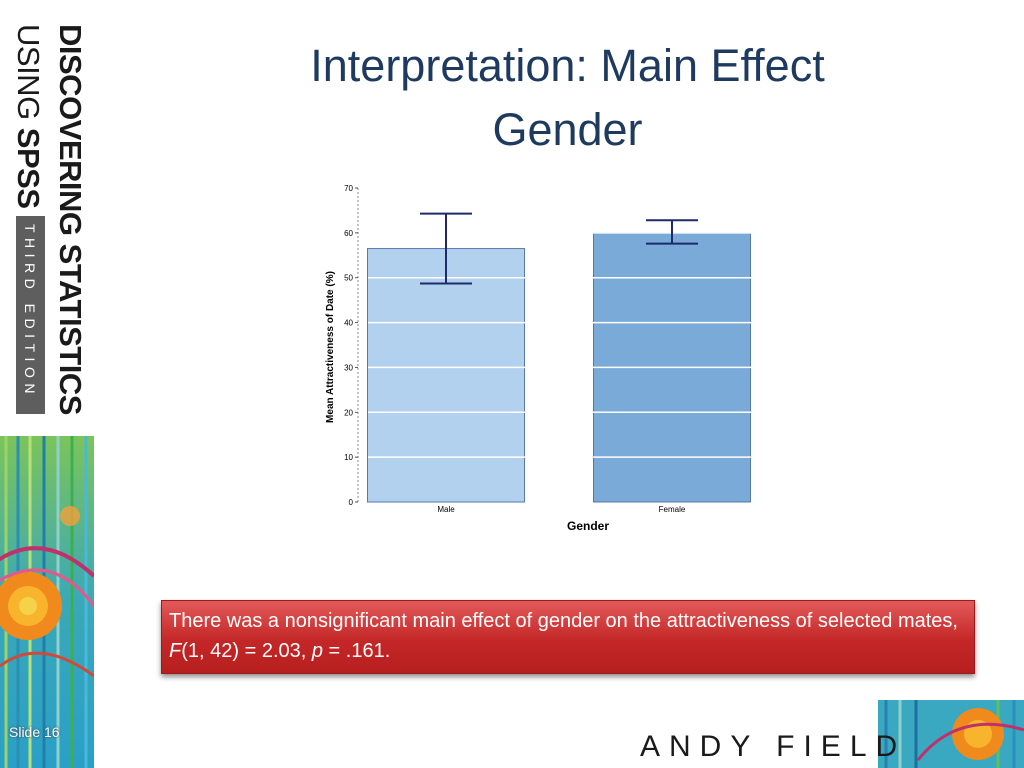 The height and width of the screenshot is (768, 1024). Describe the element at coordinates (330, 347) in the screenshot. I see `y-axis-label: Mean Attractiveness of Date (%)` at that location.